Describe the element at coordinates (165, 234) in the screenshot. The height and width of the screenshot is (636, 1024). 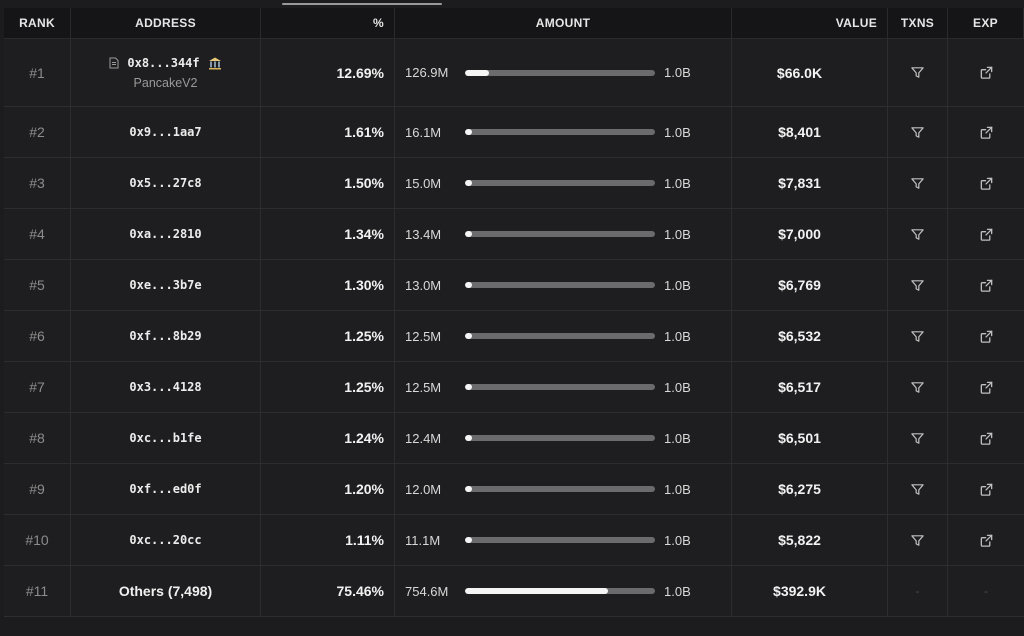
I see `address-link: 0xa...2810` at that location.